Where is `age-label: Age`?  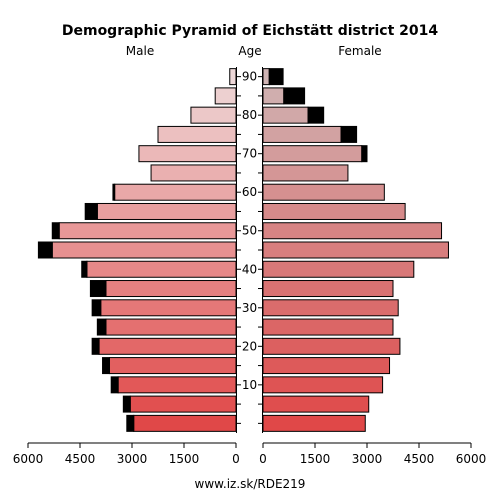 age-label: Age is located at coordinates (249, 51).